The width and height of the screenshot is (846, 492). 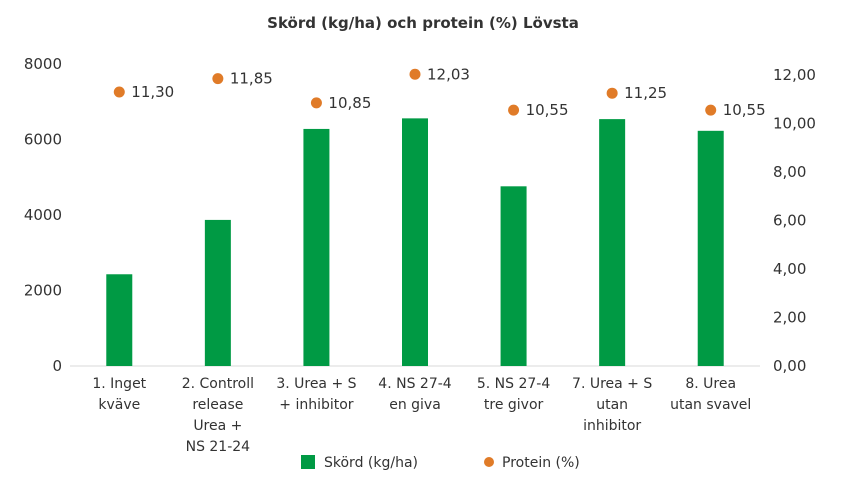 I want to click on legend-swatch-skord, so click(x=308, y=462).